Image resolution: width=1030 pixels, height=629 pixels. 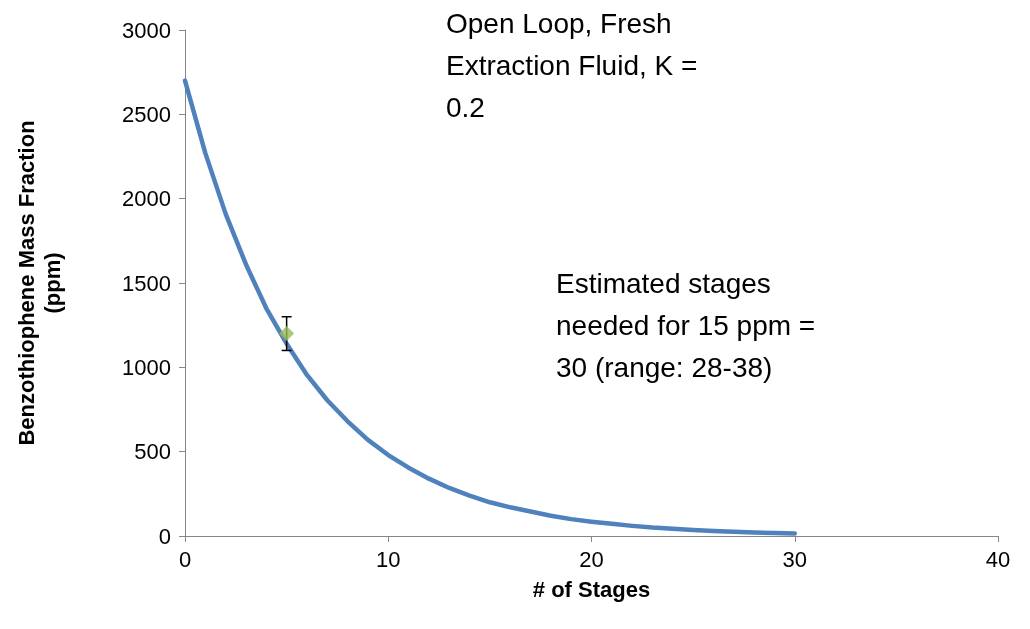 I want to click on y-tick-label: 0, so click(x=164, y=536).